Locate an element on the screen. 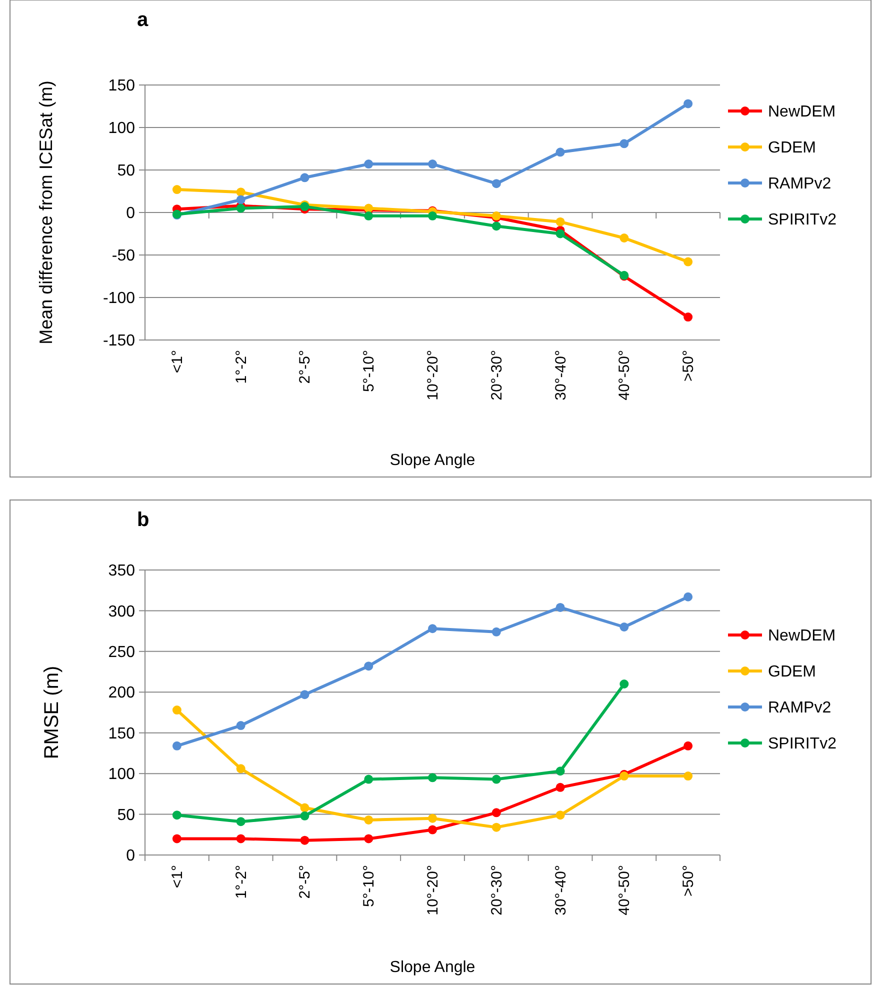 This screenshot has width=872, height=985. y-axis-title: Mean difference from ICESat (m) is located at coordinates (46, 212).